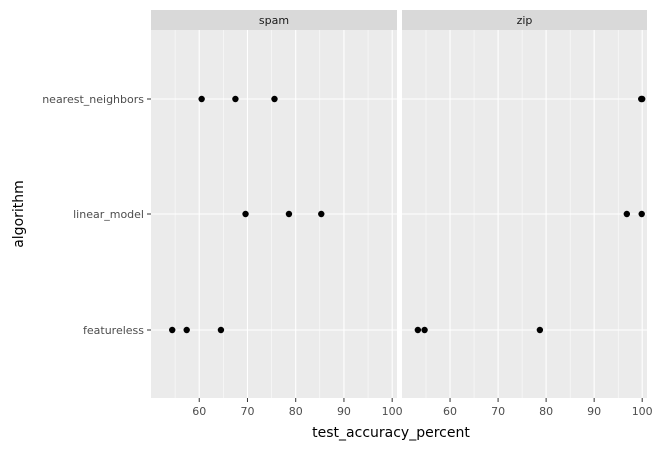 The image size is (657, 451). I want to click on y-tick-label: featureless, so click(113, 330).